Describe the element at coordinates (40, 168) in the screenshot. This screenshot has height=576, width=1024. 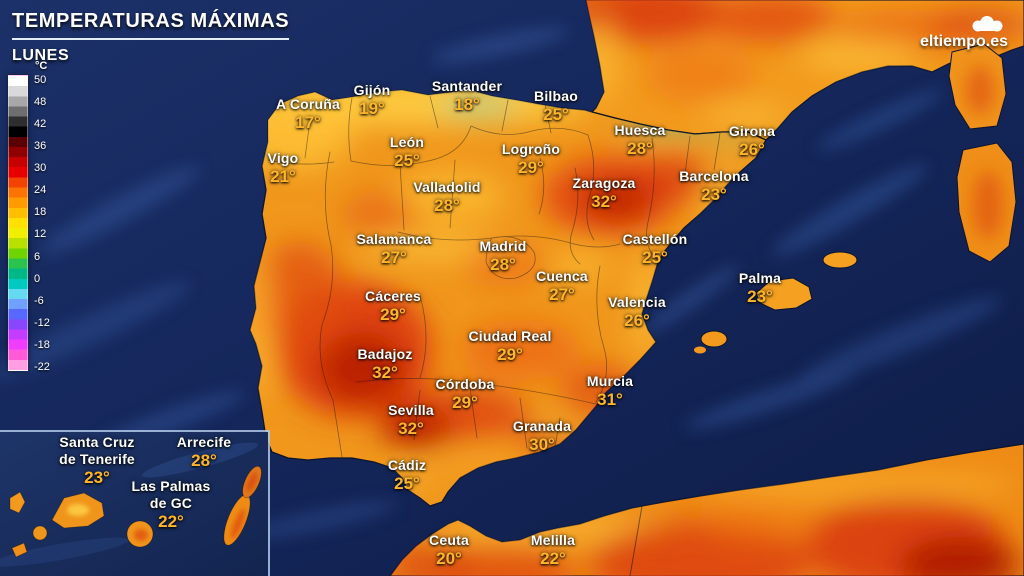
I see `legend-tick: 30` at that location.